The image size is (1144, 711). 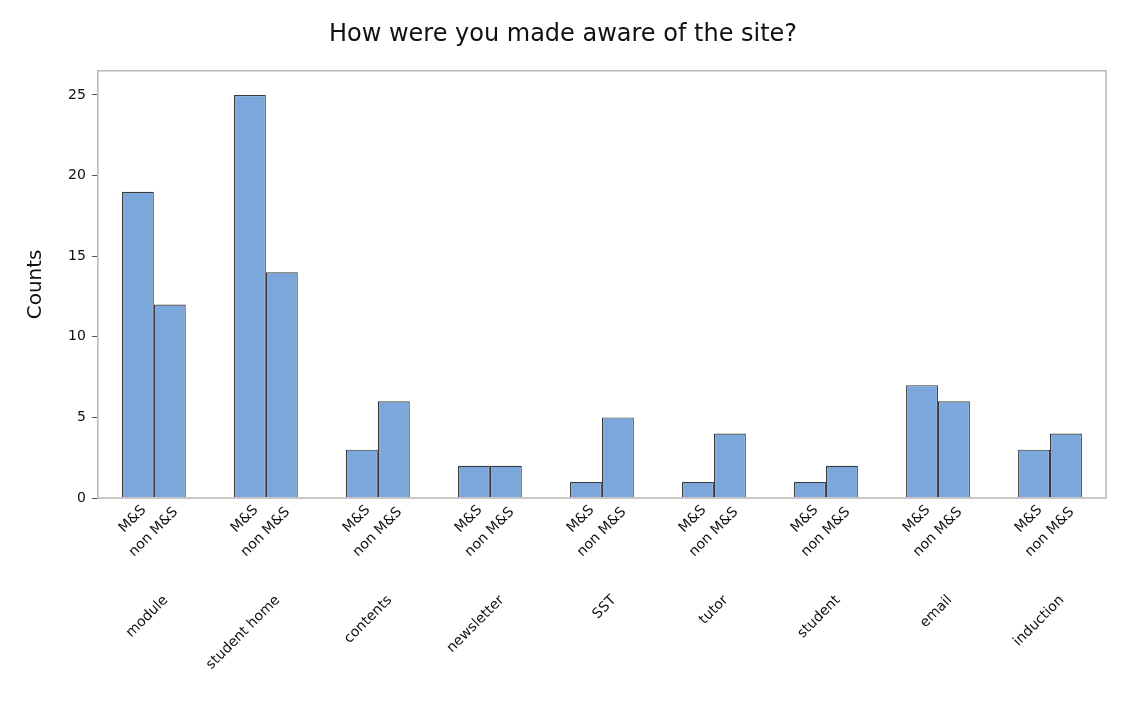 I want to click on chart-title: How were you made aware of the site?, so click(x=563, y=32).